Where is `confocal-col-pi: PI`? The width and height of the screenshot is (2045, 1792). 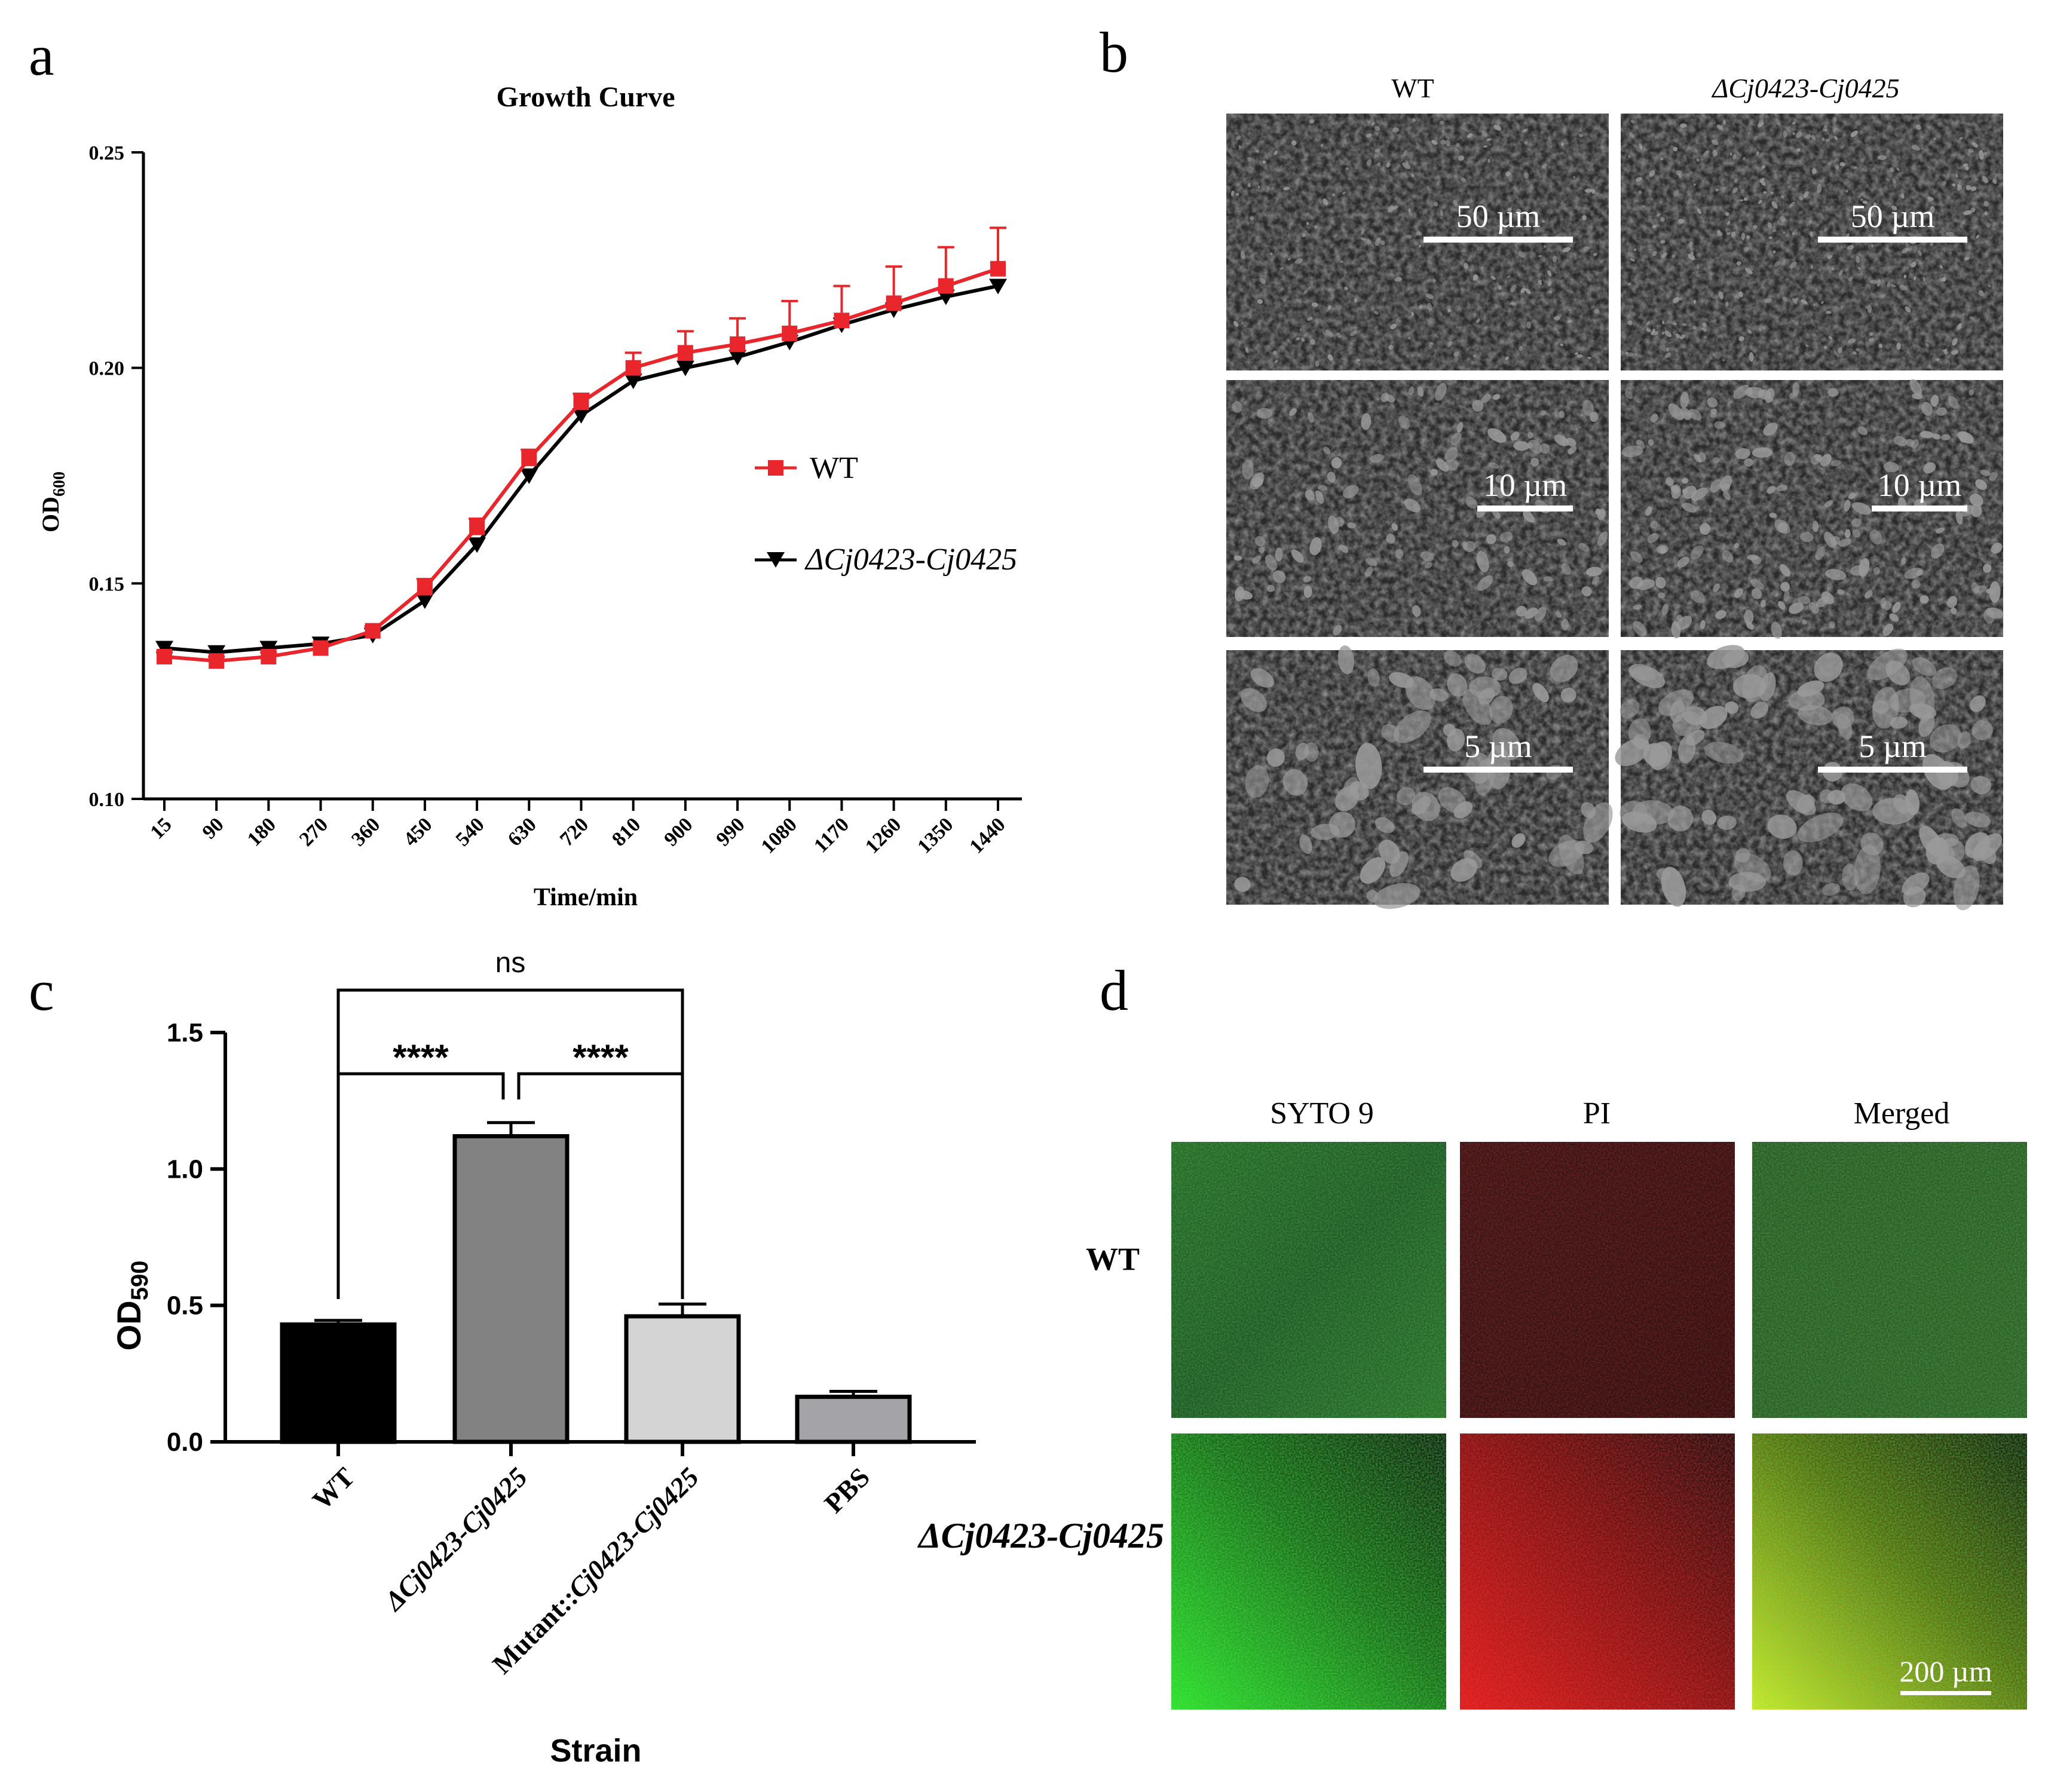 confocal-col-pi: PI is located at coordinates (1597, 1114).